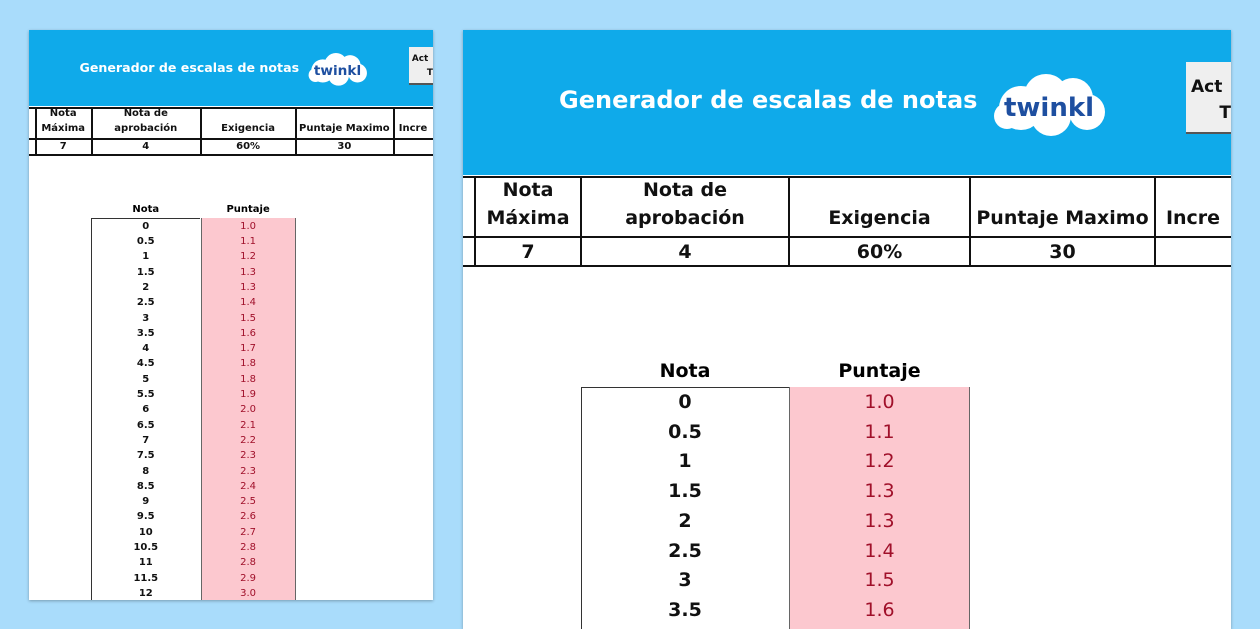  Describe the element at coordinates (248, 502) in the screenshot. I see `puntaje-cell: 2.5` at that location.